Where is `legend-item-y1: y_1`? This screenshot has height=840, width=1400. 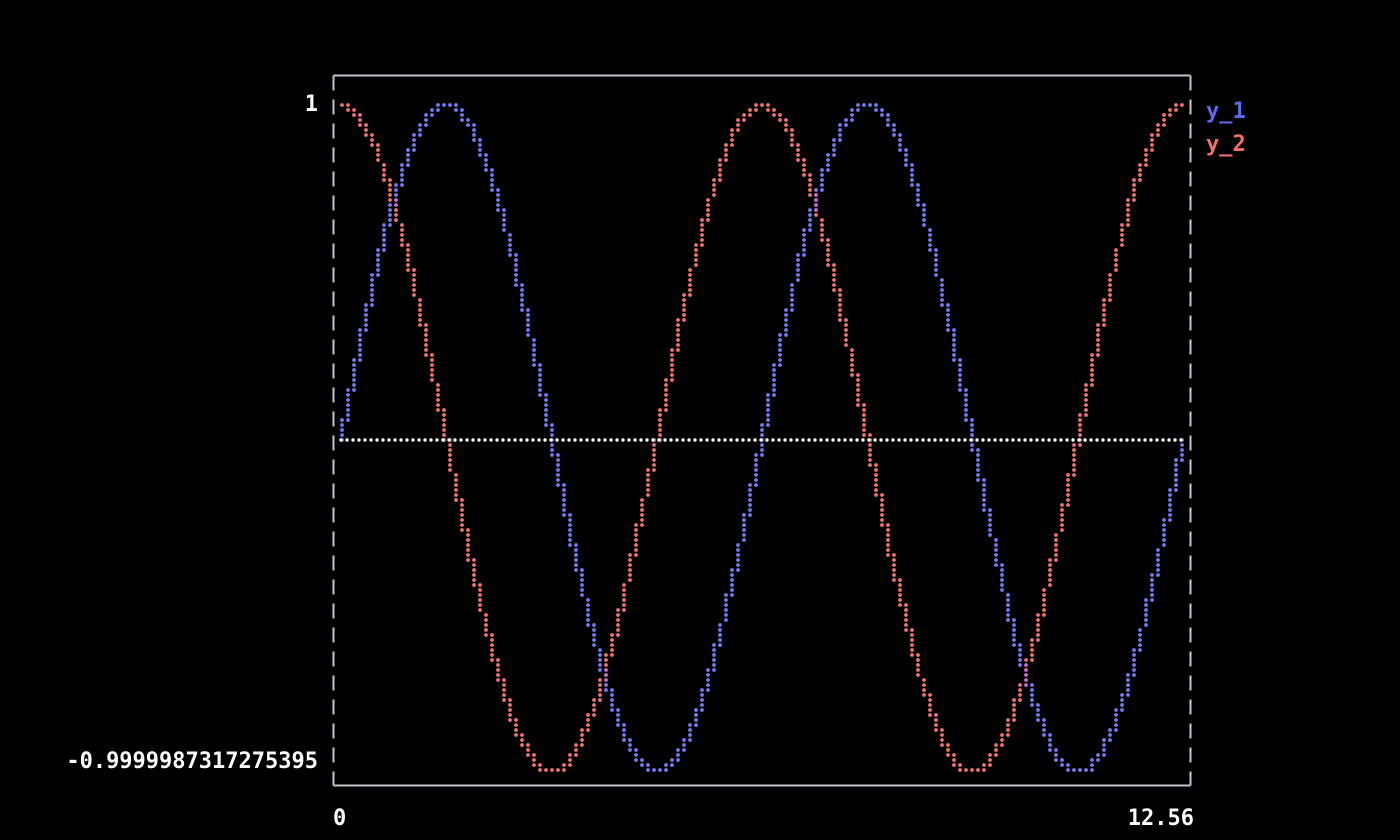
legend-item-y1: y_1 is located at coordinates (1226, 111).